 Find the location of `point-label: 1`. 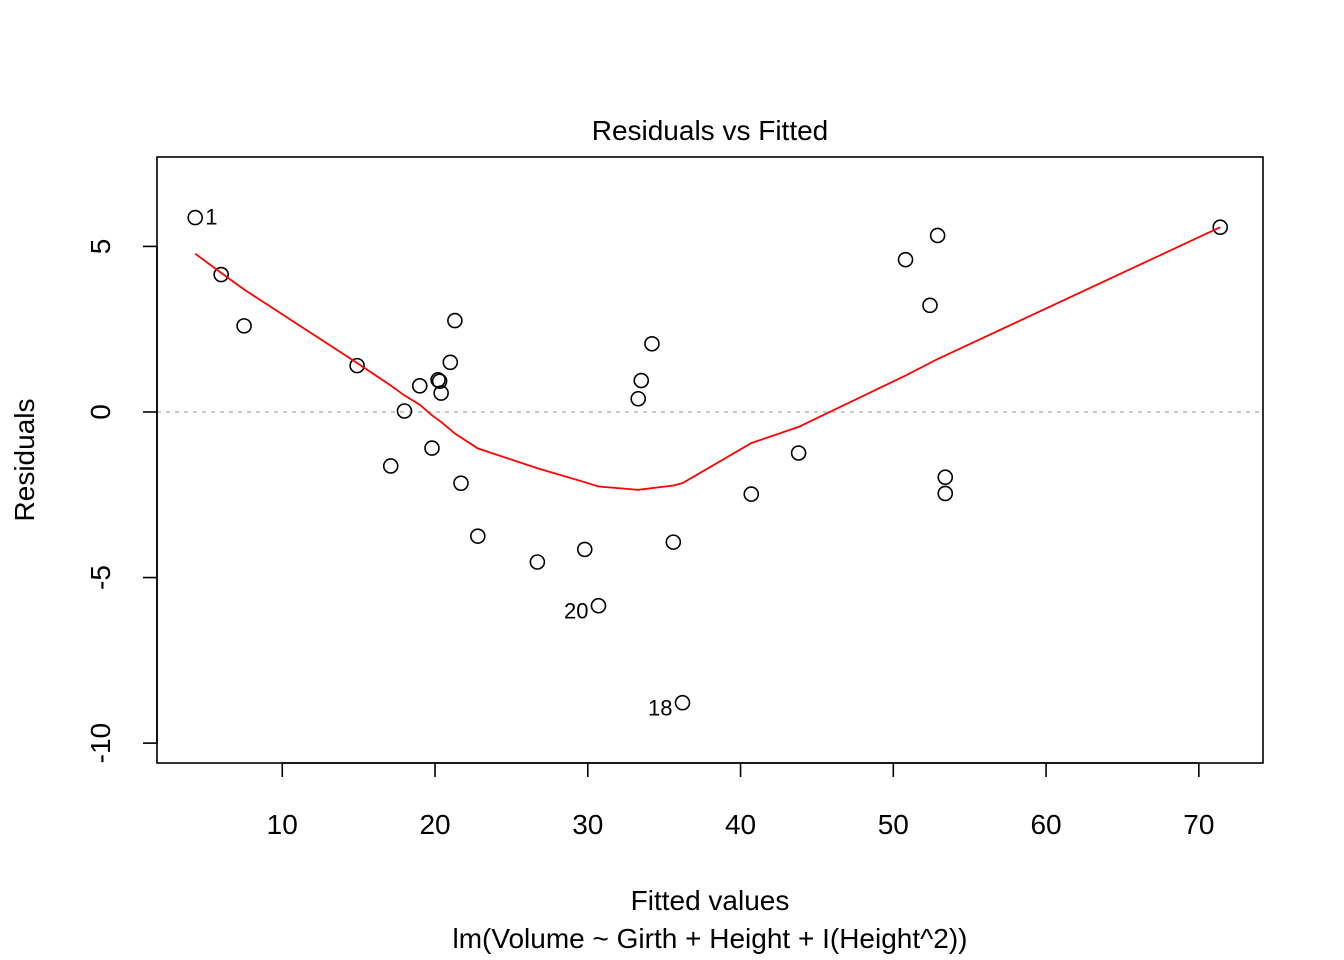

point-label: 1 is located at coordinates (211, 217).